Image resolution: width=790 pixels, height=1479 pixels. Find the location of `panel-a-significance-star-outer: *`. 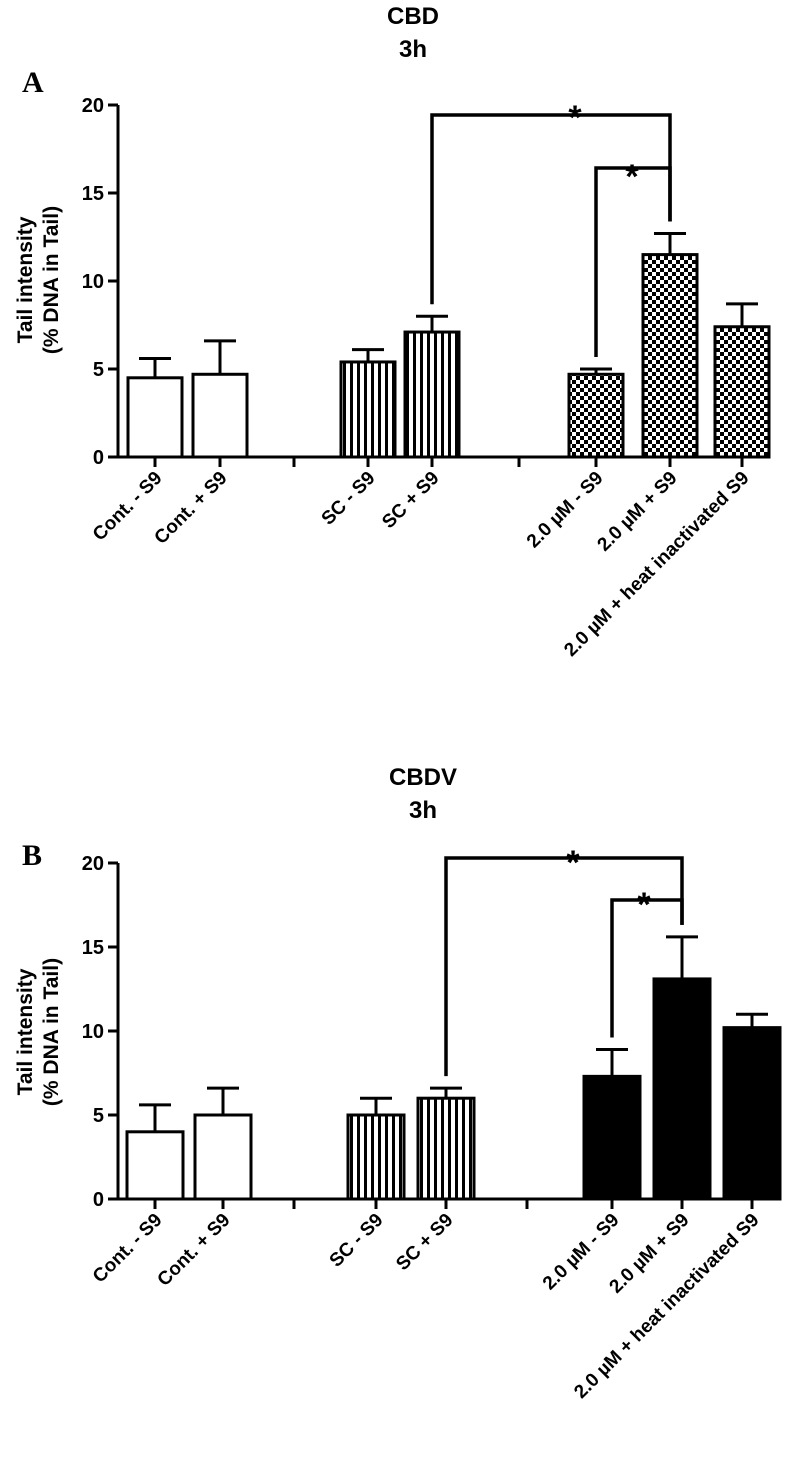

panel-a-significance-star-outer: * is located at coordinates (575, 118).